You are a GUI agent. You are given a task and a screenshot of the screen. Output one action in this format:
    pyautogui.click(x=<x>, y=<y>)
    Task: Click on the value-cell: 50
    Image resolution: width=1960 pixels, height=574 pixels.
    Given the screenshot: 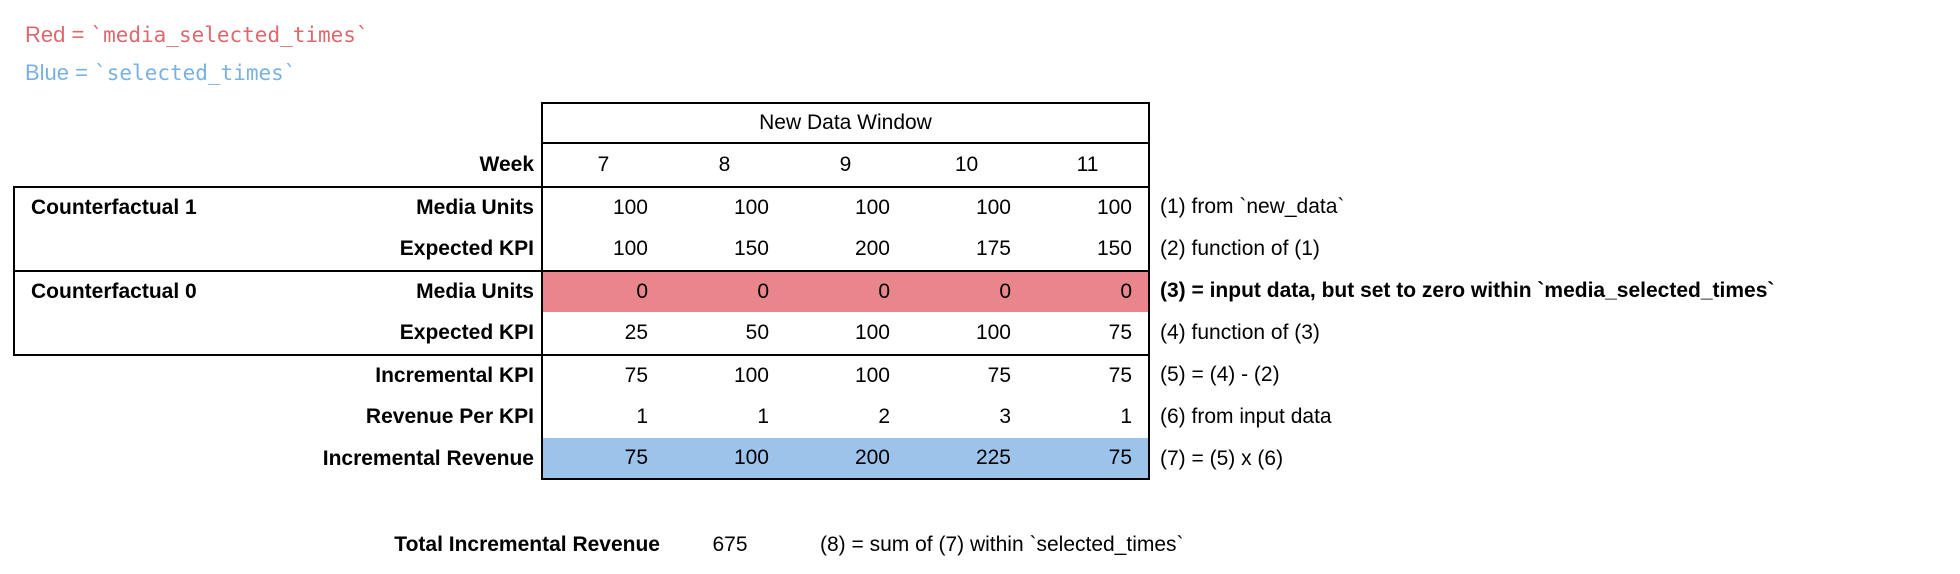 What is the action you would take?
    pyautogui.click(x=757, y=332)
    